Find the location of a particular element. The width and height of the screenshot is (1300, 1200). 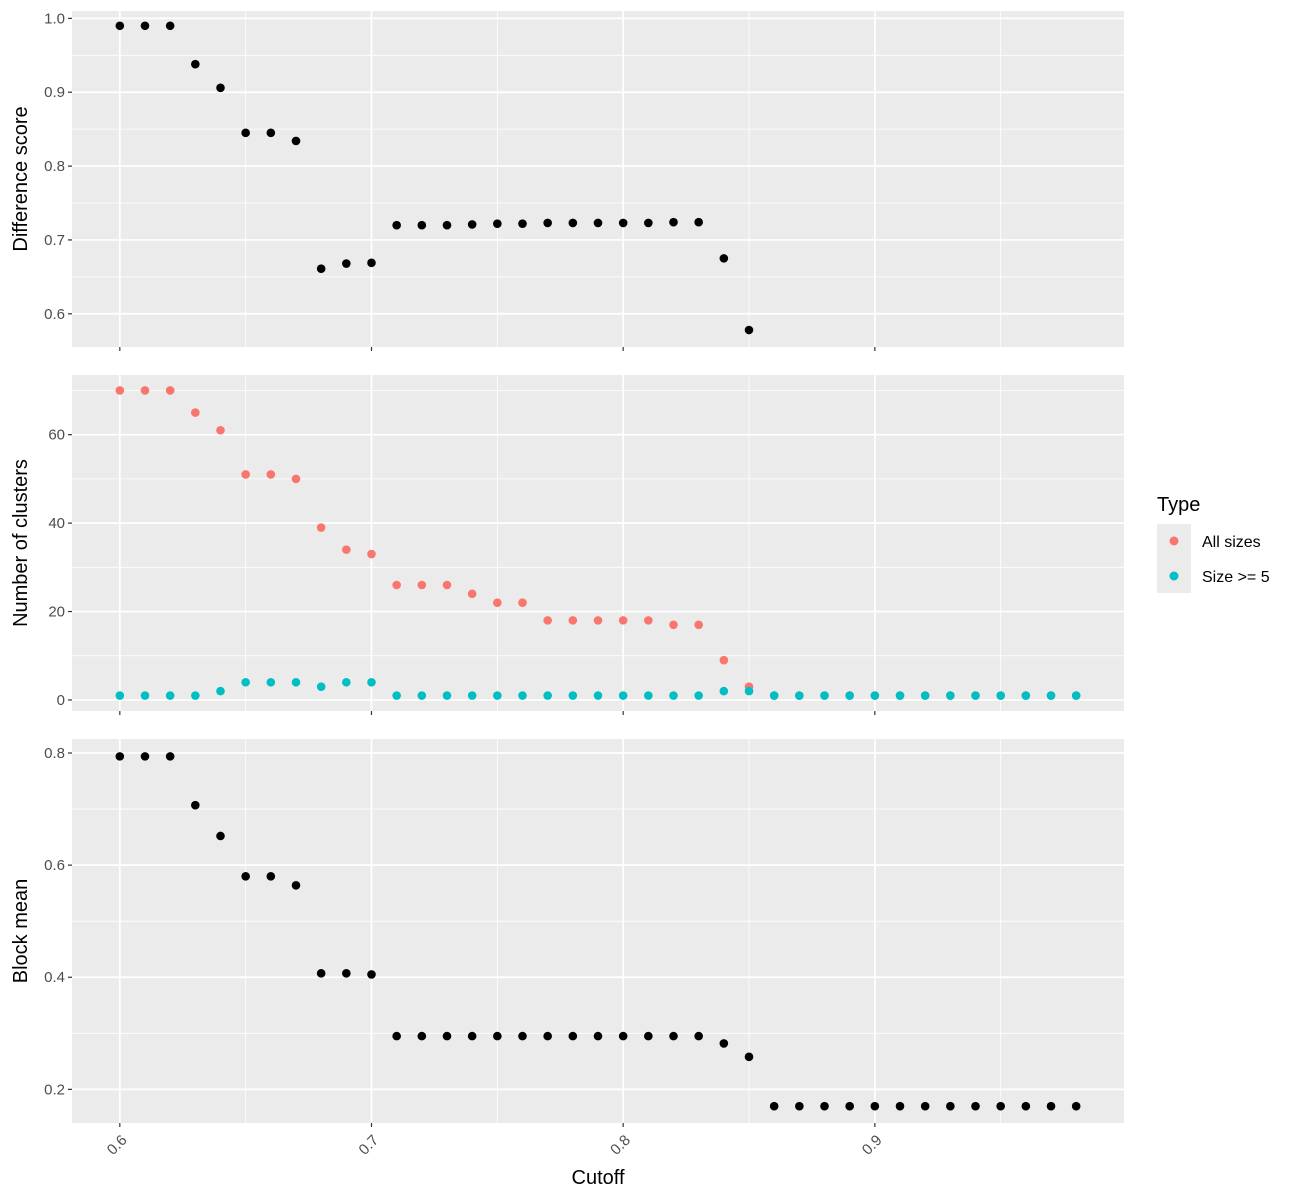

series-difference-score is located at coordinates (434, 178).